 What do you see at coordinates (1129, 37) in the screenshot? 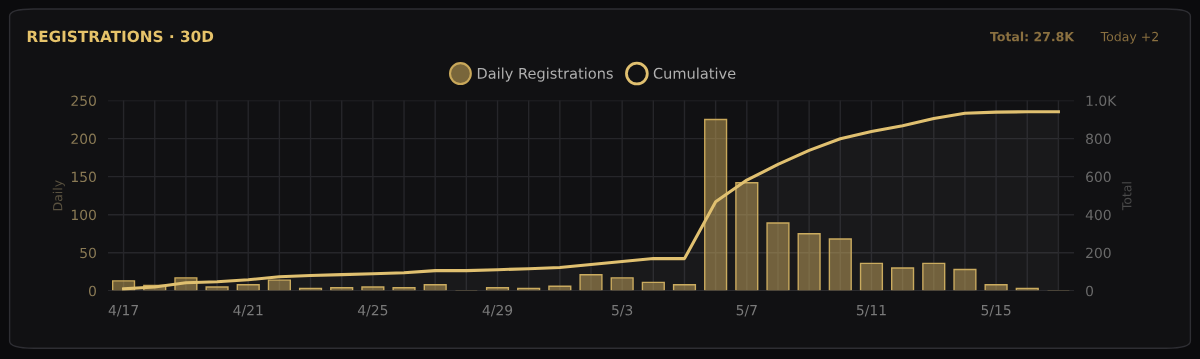
I see `text: Today +2` at bounding box center [1129, 37].